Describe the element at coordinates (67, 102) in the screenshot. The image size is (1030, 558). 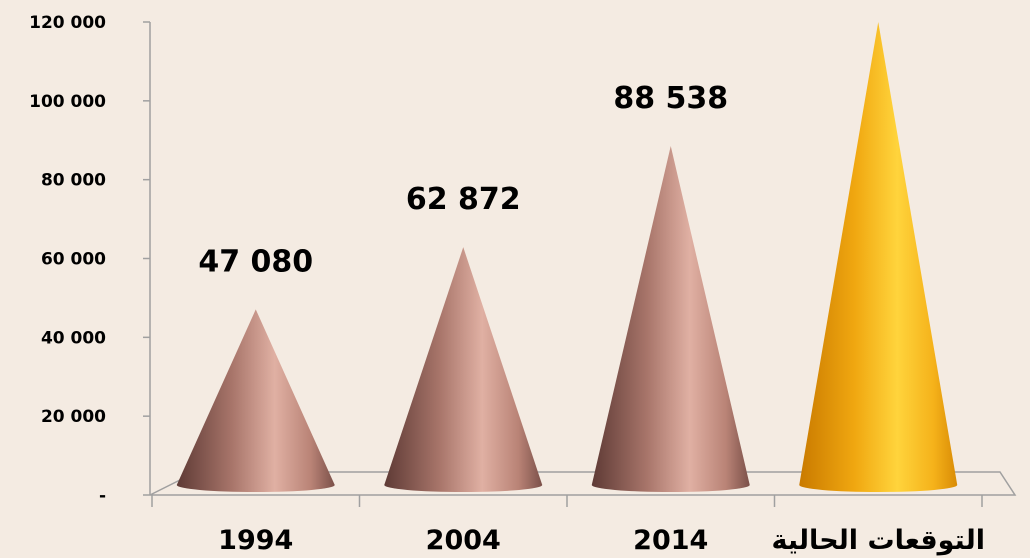
I see `y-tick-label: 100 000` at that location.